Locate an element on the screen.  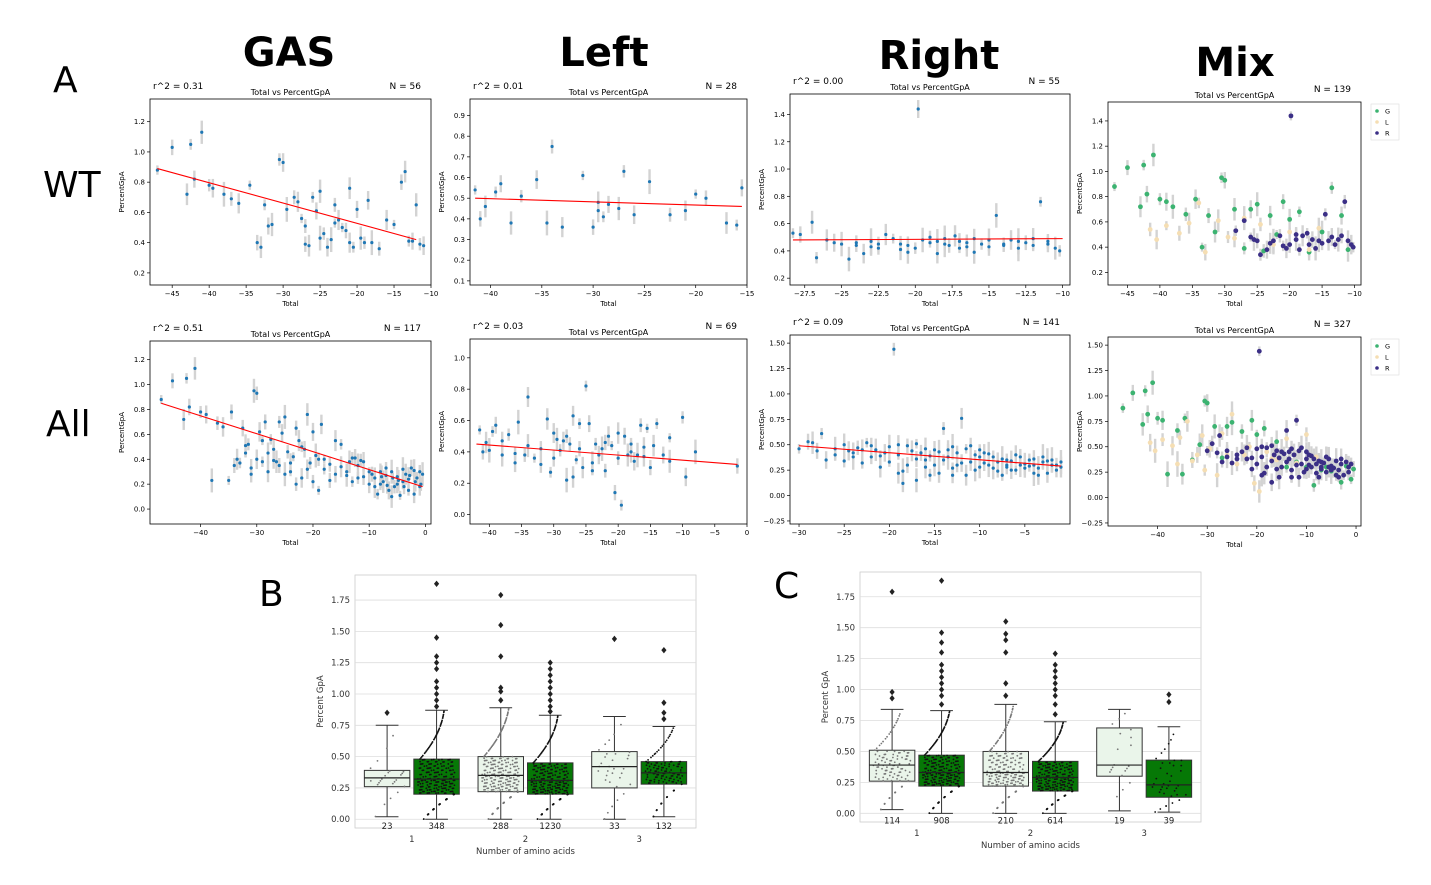
legend-marker is located at coordinates (1377, 368).